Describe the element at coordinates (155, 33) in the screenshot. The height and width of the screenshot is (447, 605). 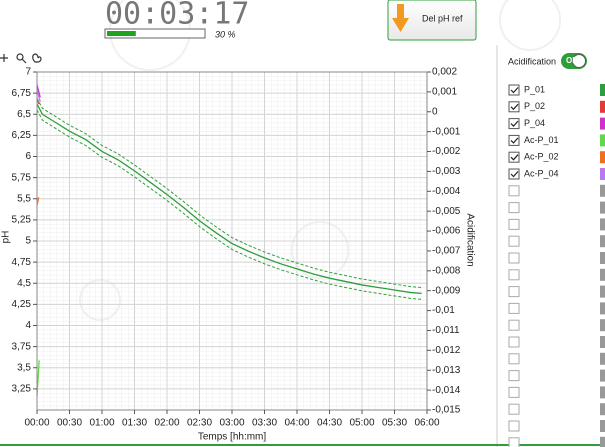
I see `progress-track` at that location.